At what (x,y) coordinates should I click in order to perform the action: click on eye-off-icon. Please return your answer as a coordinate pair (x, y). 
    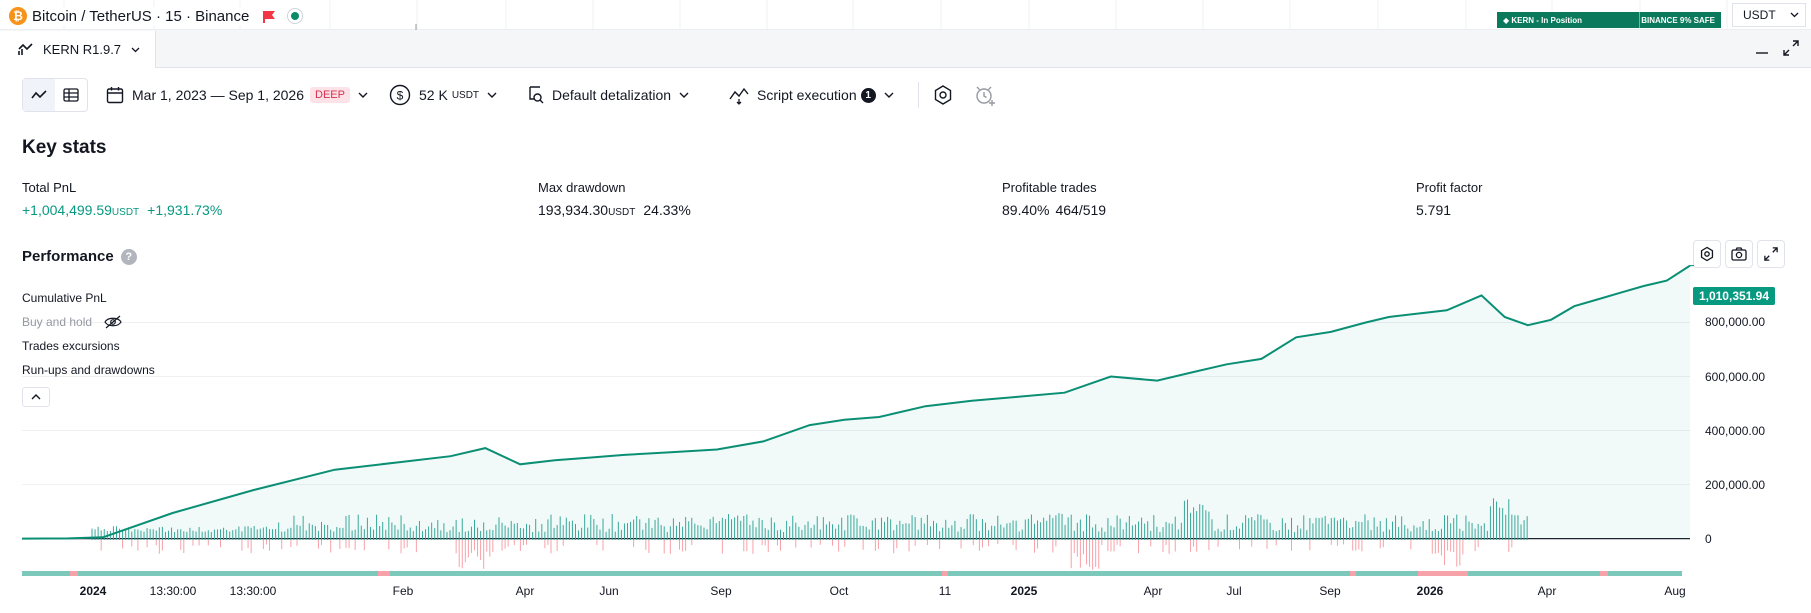
    Looking at the image, I should click on (113, 322).